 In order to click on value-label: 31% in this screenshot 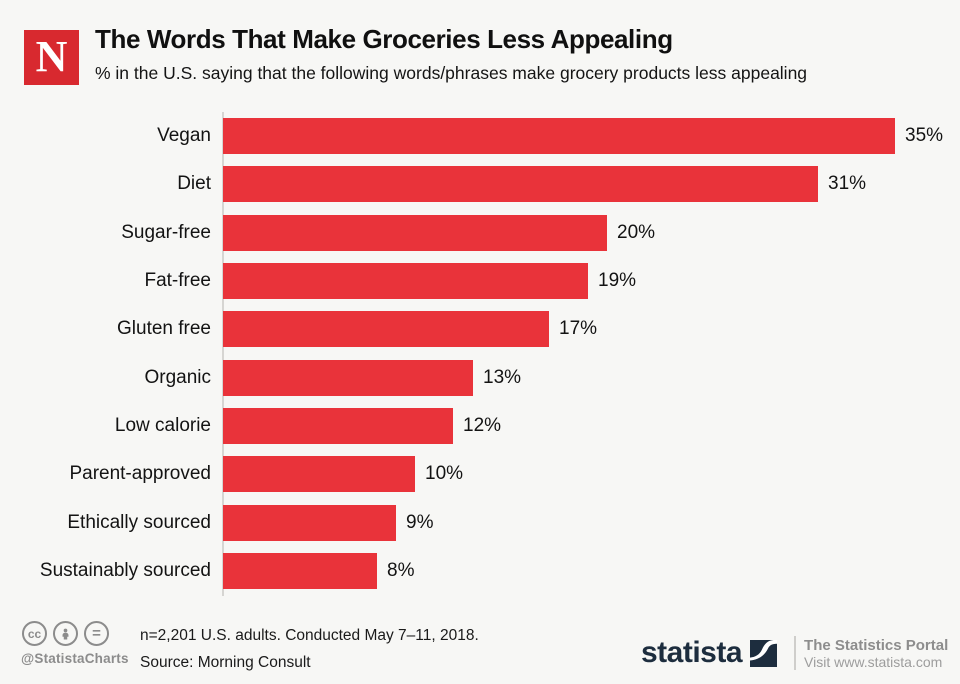, I will do `click(847, 184)`.